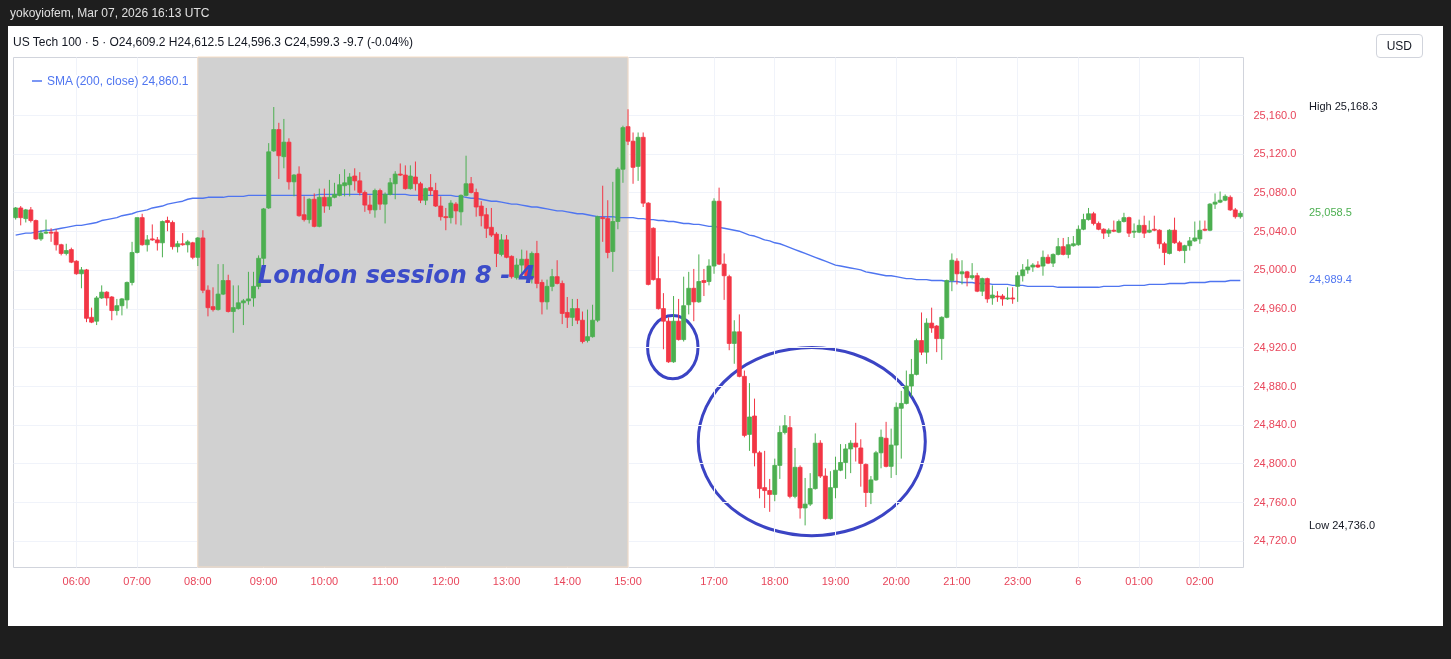 The image size is (1451, 659). I want to click on y-tick-label: 24,960.0, so click(1275, 308).